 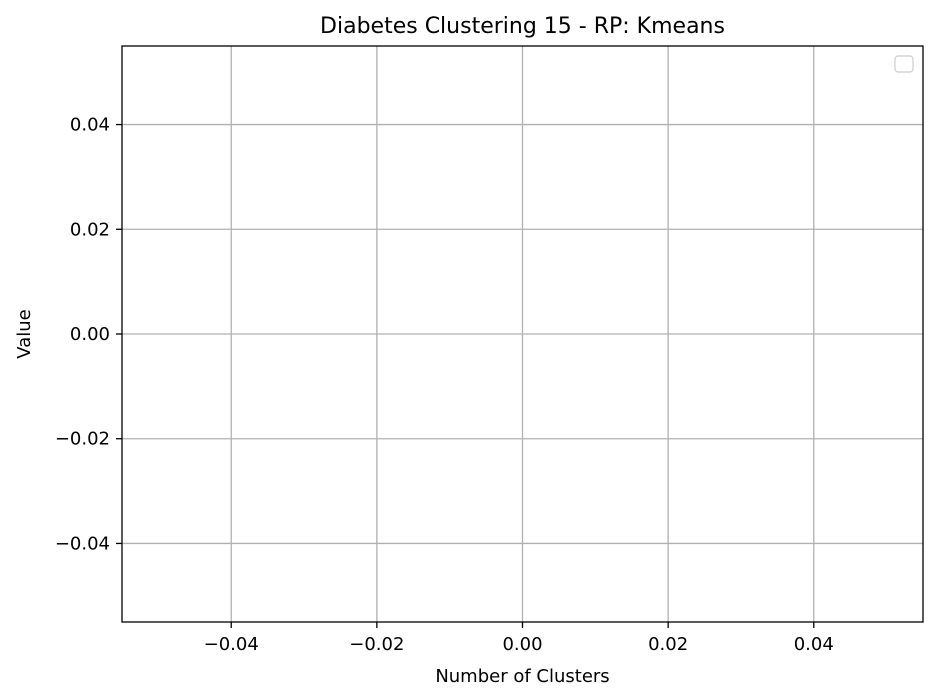 I want to click on x-tick-label: −0.02, so click(x=376, y=644).